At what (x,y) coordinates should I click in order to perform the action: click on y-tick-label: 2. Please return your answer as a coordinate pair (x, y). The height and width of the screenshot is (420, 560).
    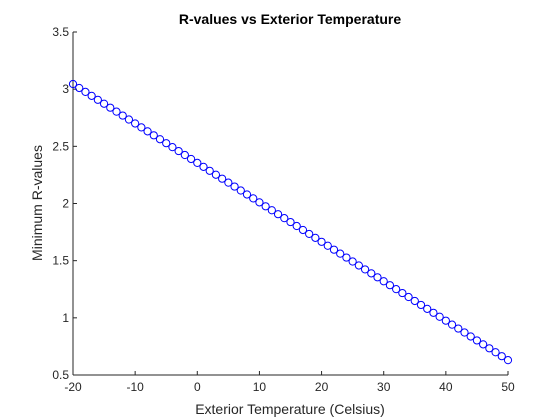
    Looking at the image, I should click on (65, 204).